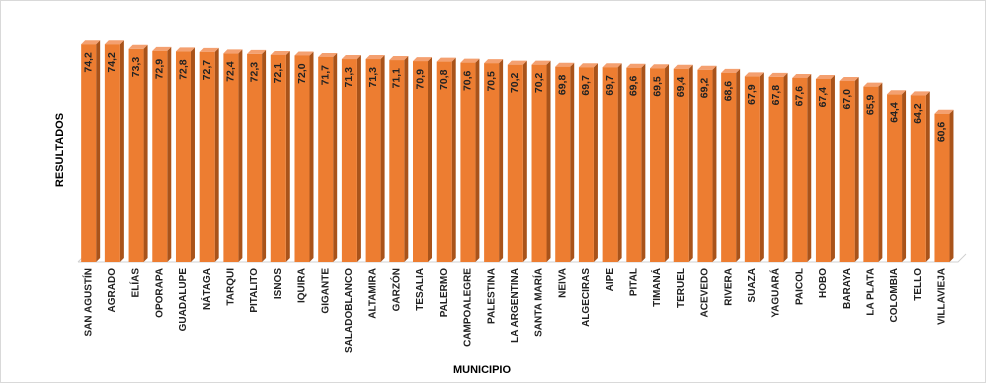 This screenshot has height=383, width=986. Describe the element at coordinates (482, 370) in the screenshot. I see `x-axis-label: MUNICIPIO` at that location.